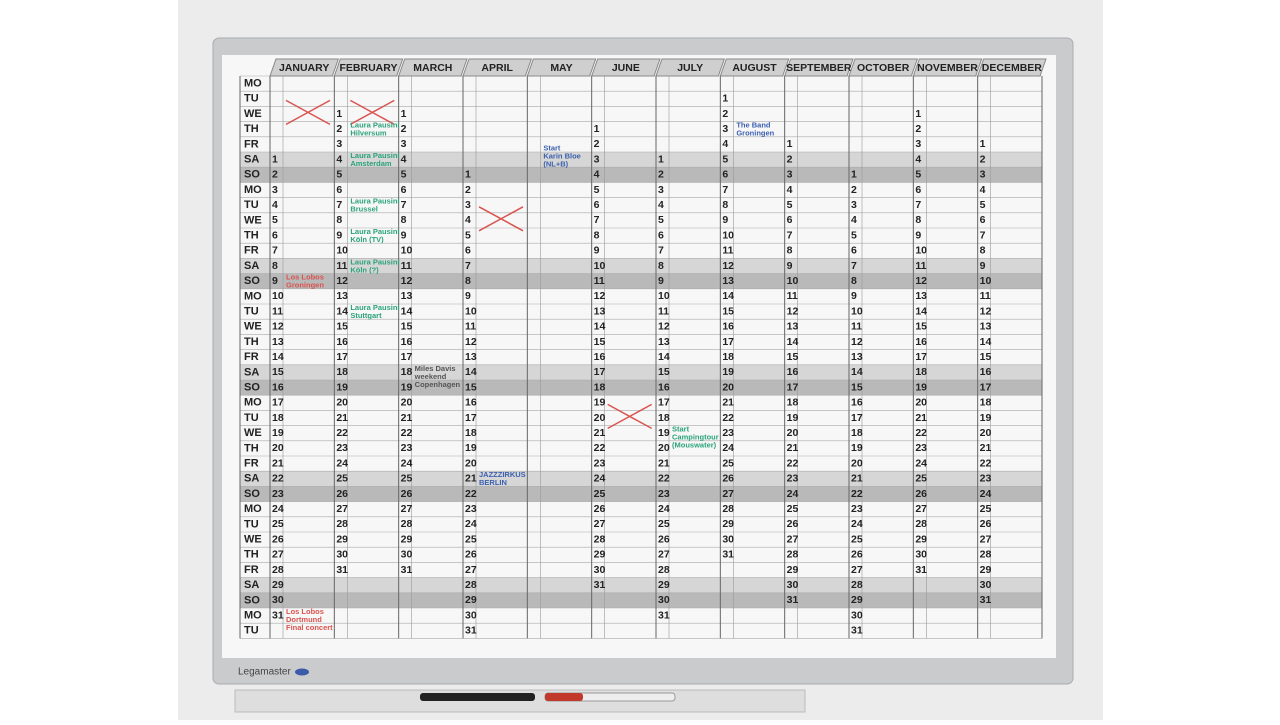  Describe the element at coordinates (251, 251) in the screenshot. I see `weekday-label: FR` at that location.